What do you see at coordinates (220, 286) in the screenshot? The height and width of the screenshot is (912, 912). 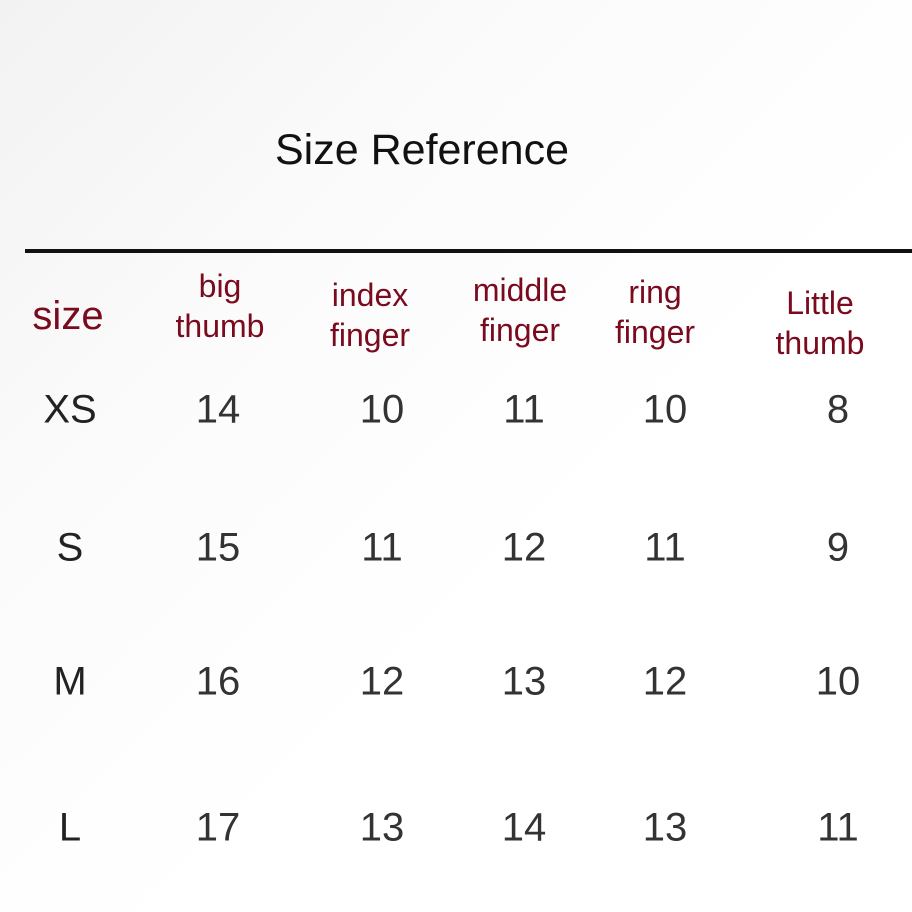 I see `header-line: big` at bounding box center [220, 286].